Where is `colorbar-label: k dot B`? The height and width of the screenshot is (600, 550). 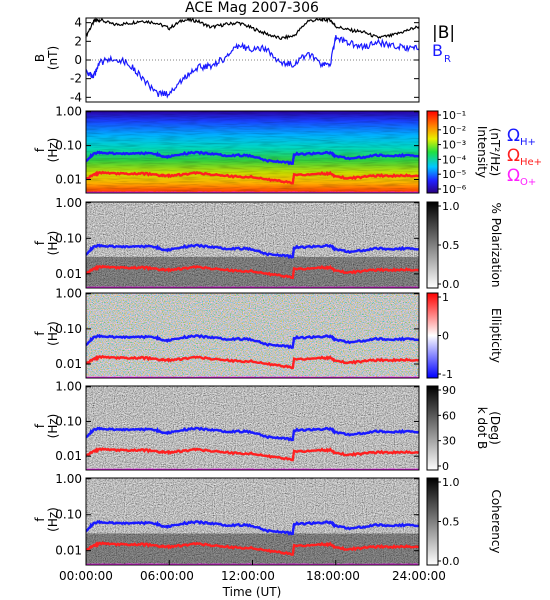 colorbar-label: k dot B is located at coordinates (482, 428).